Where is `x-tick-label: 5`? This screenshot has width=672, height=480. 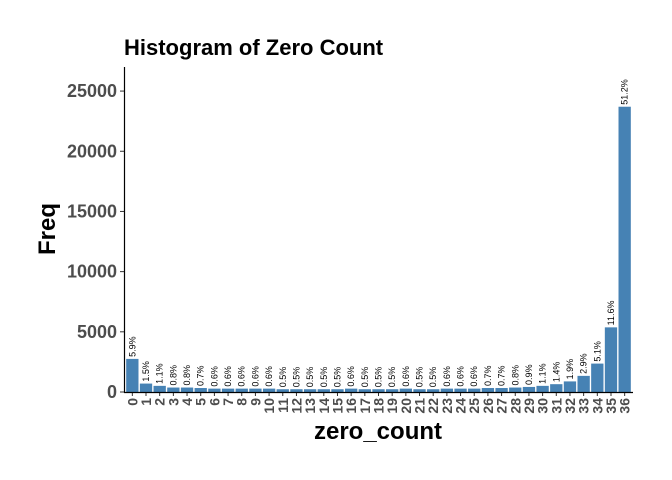 x-tick-label: 5 is located at coordinates (201, 402).